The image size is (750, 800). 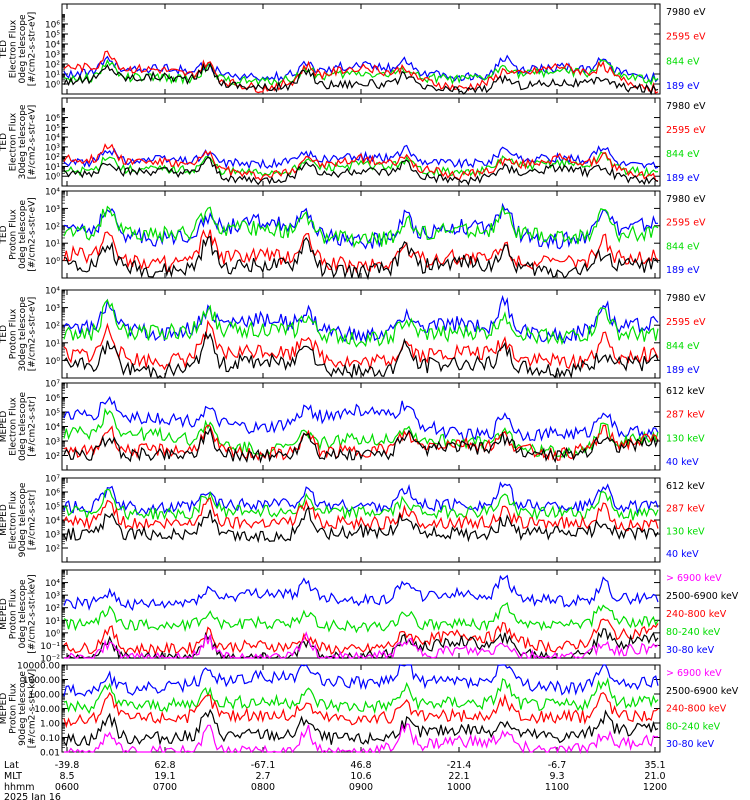 What do you see at coordinates (263, 787) in the screenshot?
I see `x-tick-label-hhmm: 0800` at bounding box center [263, 787].